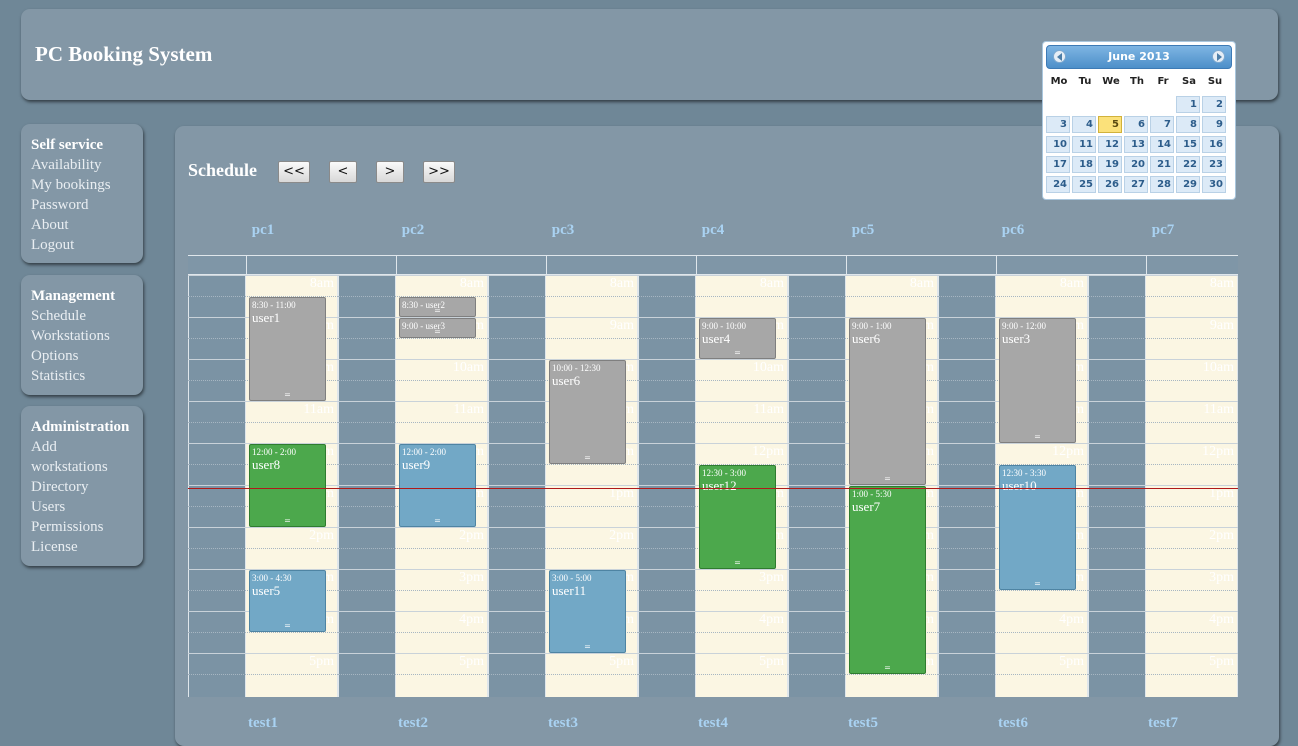 The image size is (1298, 746). I want to click on booking-block: 9:00 - user3 =, so click(437, 328).